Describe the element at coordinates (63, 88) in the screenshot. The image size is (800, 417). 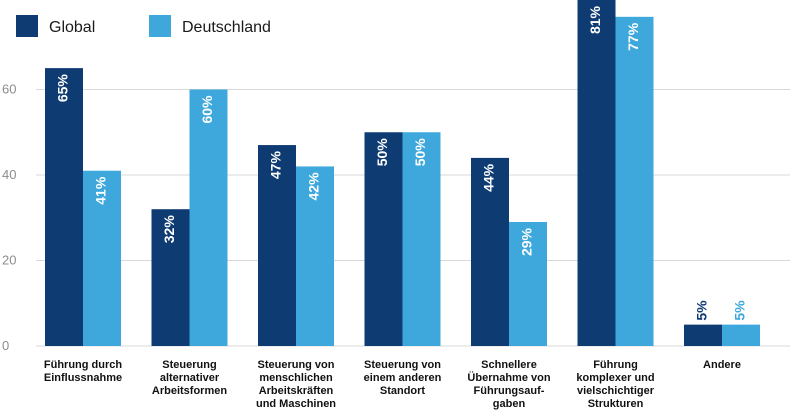
I see `value-label: 65%` at that location.